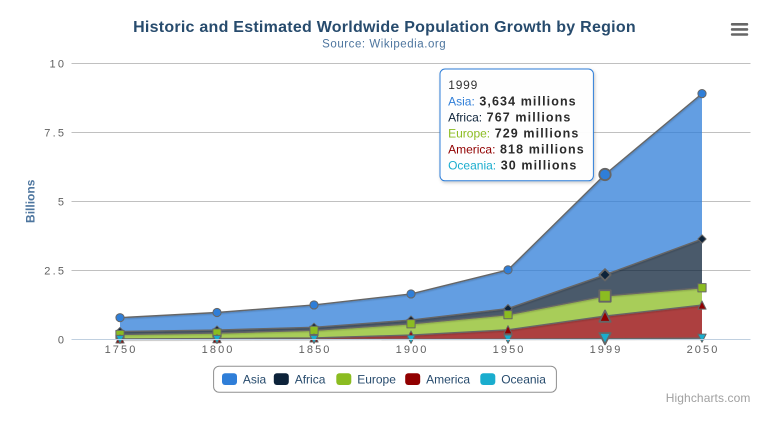 The image size is (769, 421). Describe the element at coordinates (55, 133) in the screenshot. I see `svg-text: 7.5` at that location.